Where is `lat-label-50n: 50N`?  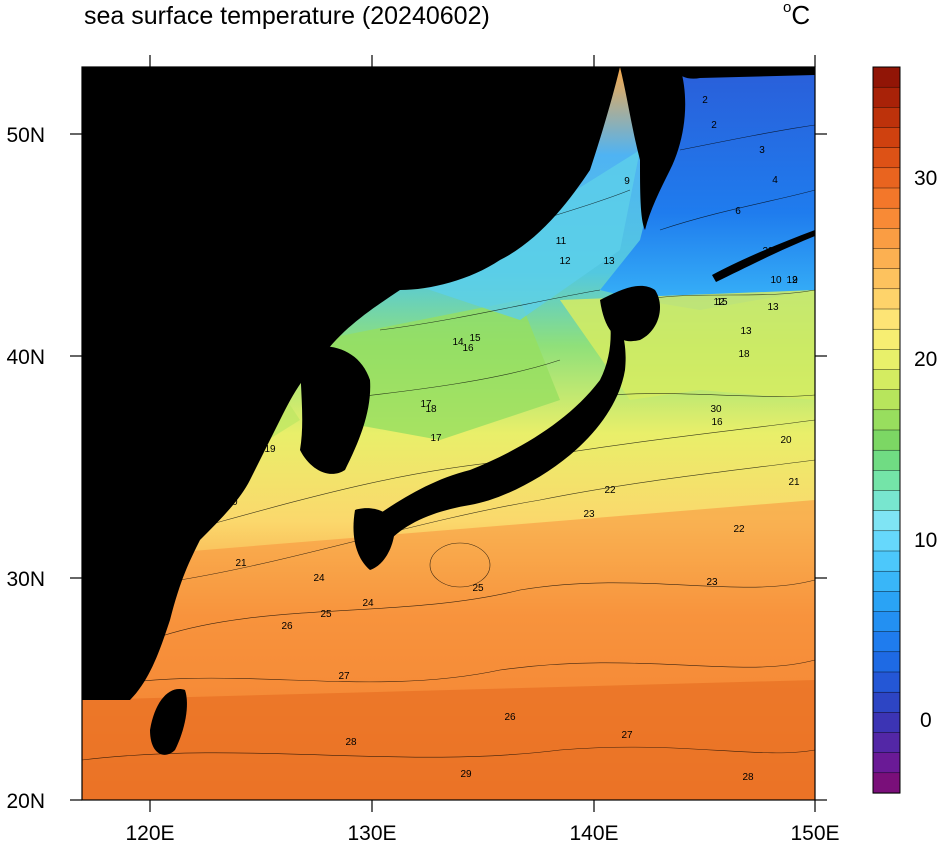 lat-label-50n: 50N is located at coordinates (25, 135).